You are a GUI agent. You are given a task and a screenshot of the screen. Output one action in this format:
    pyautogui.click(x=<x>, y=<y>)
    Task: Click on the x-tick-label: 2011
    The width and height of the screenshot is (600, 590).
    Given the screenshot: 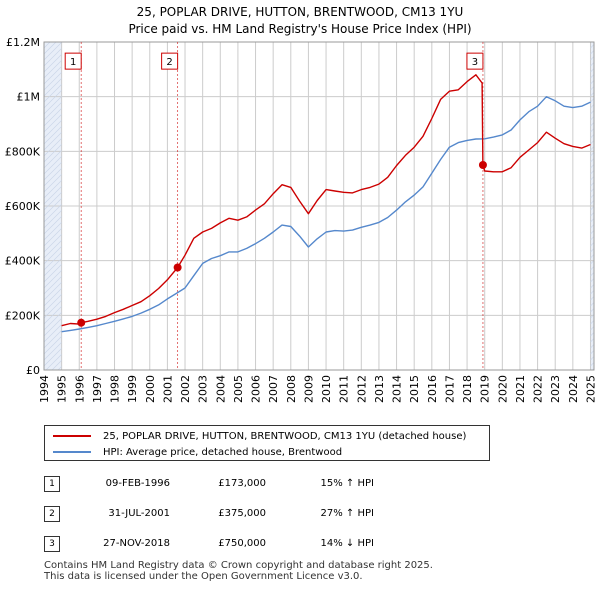 What is the action you would take?
    pyautogui.click(x=344, y=389)
    